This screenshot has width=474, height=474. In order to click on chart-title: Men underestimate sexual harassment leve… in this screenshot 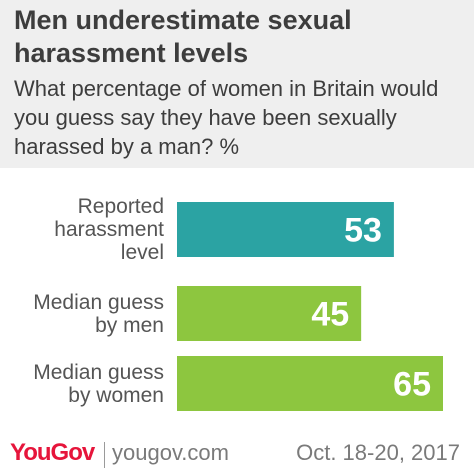, I will do `click(183, 36)`.